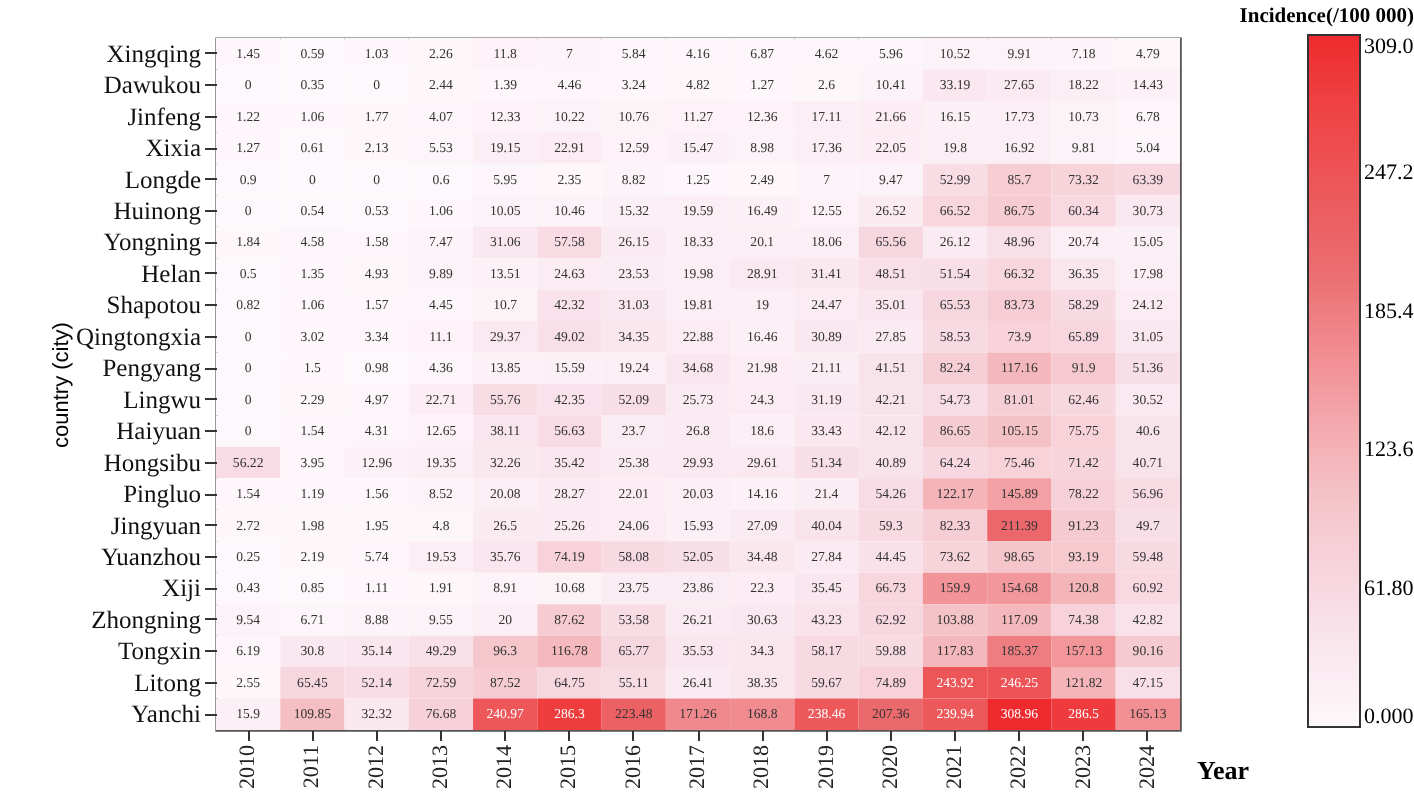 Image resolution: width=1414 pixels, height=800 pixels. I want to click on y-tick-label: Jinfeng, so click(165, 116).